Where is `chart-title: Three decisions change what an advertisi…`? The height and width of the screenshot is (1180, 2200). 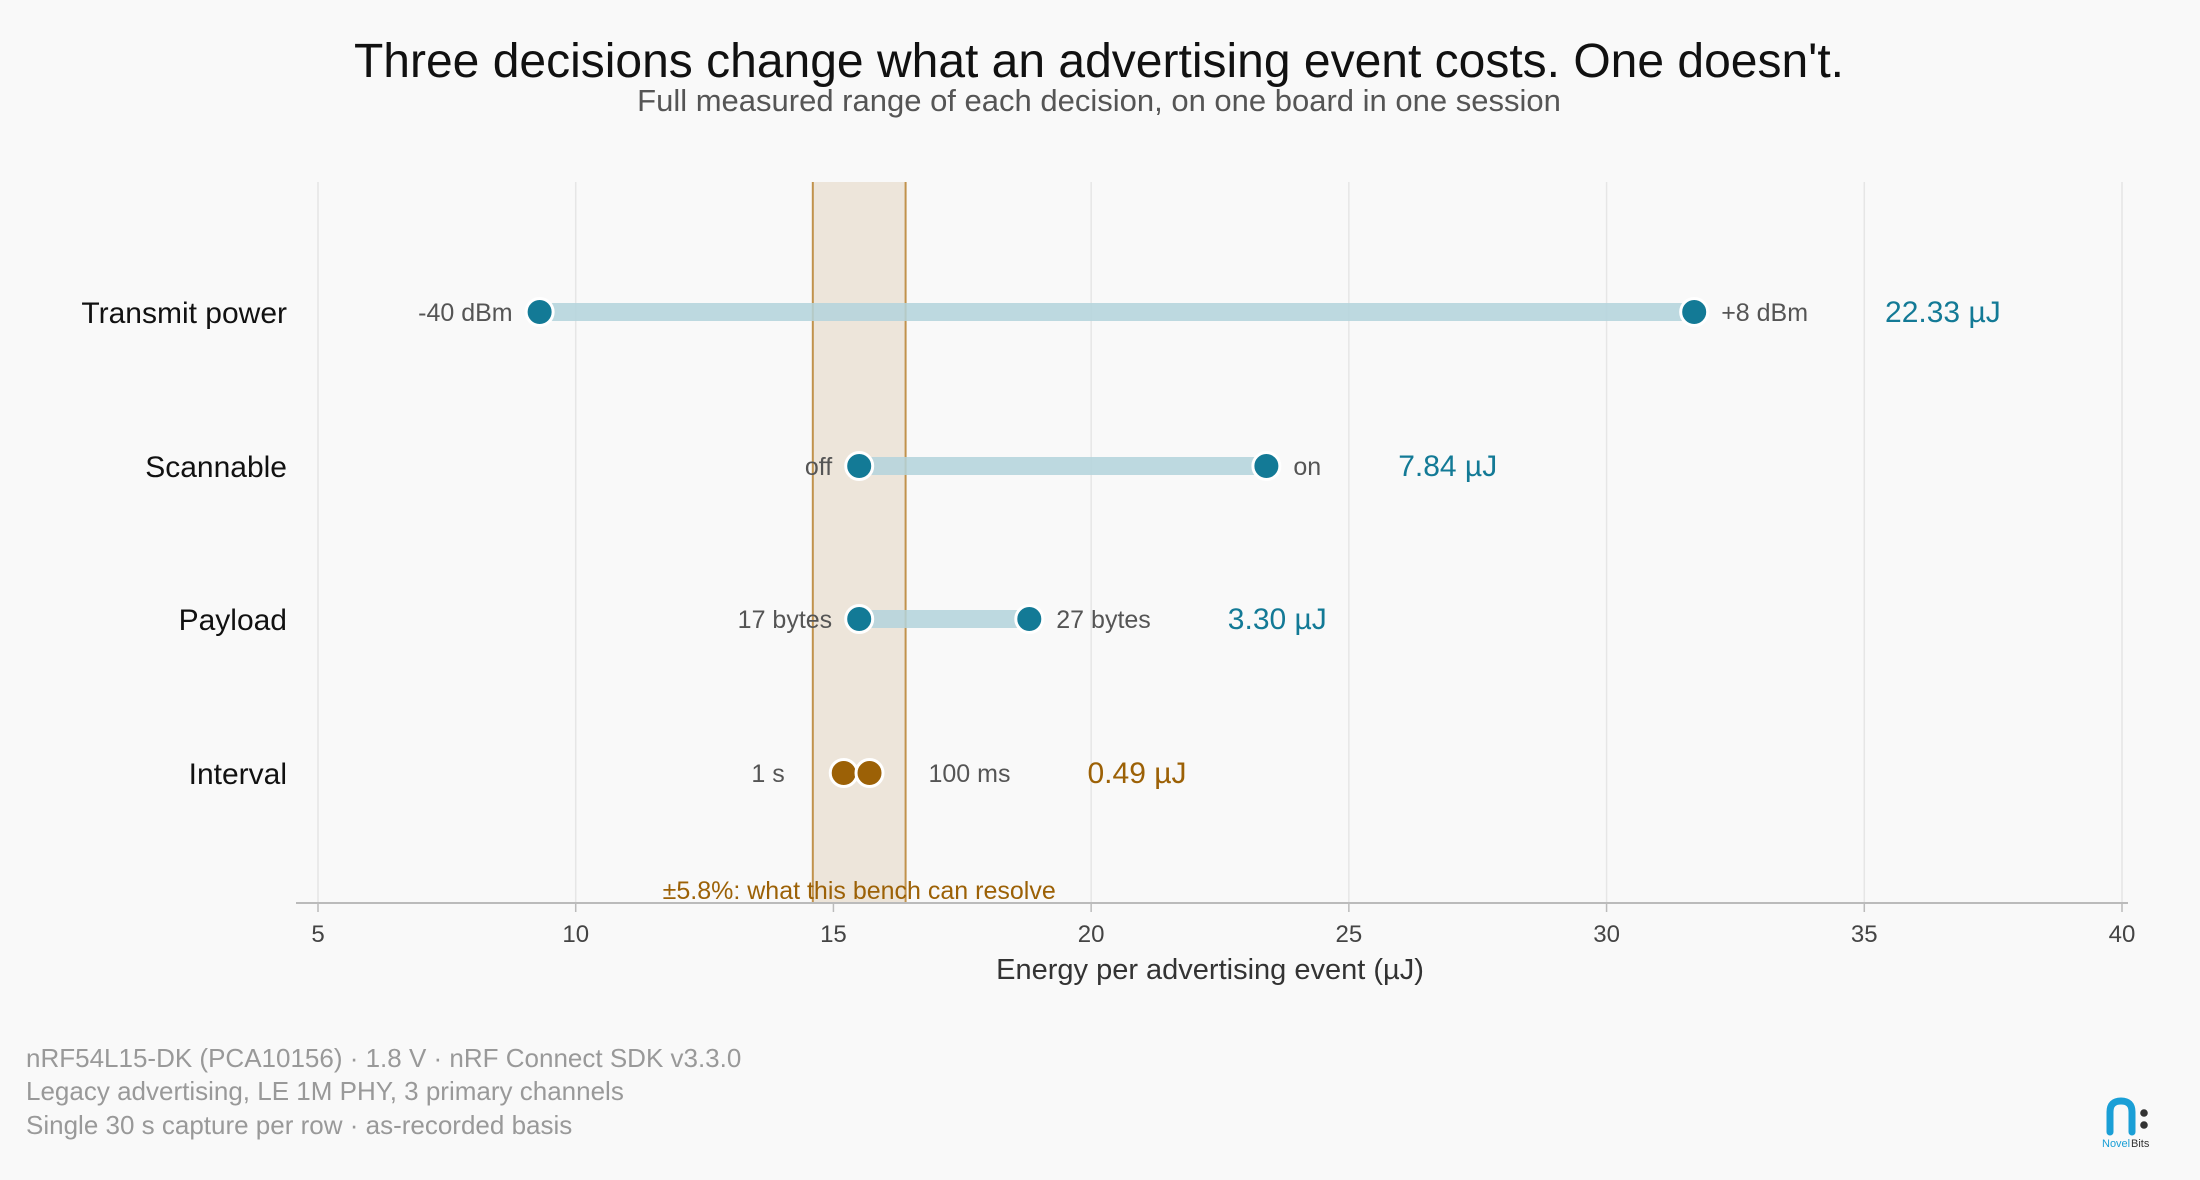
chart-title: Three decisions change what an advertisi… is located at coordinates (1099, 61).